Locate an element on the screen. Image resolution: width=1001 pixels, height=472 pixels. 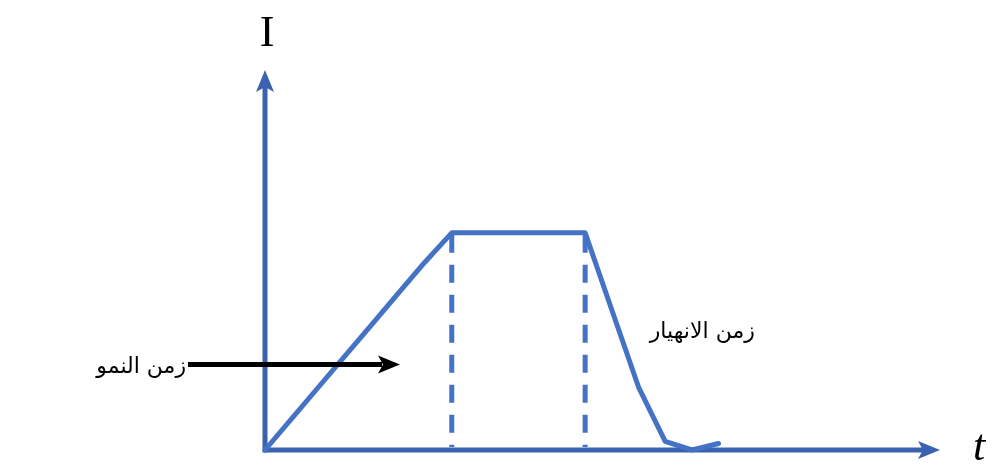
x-axis-title: t is located at coordinates (980, 445).